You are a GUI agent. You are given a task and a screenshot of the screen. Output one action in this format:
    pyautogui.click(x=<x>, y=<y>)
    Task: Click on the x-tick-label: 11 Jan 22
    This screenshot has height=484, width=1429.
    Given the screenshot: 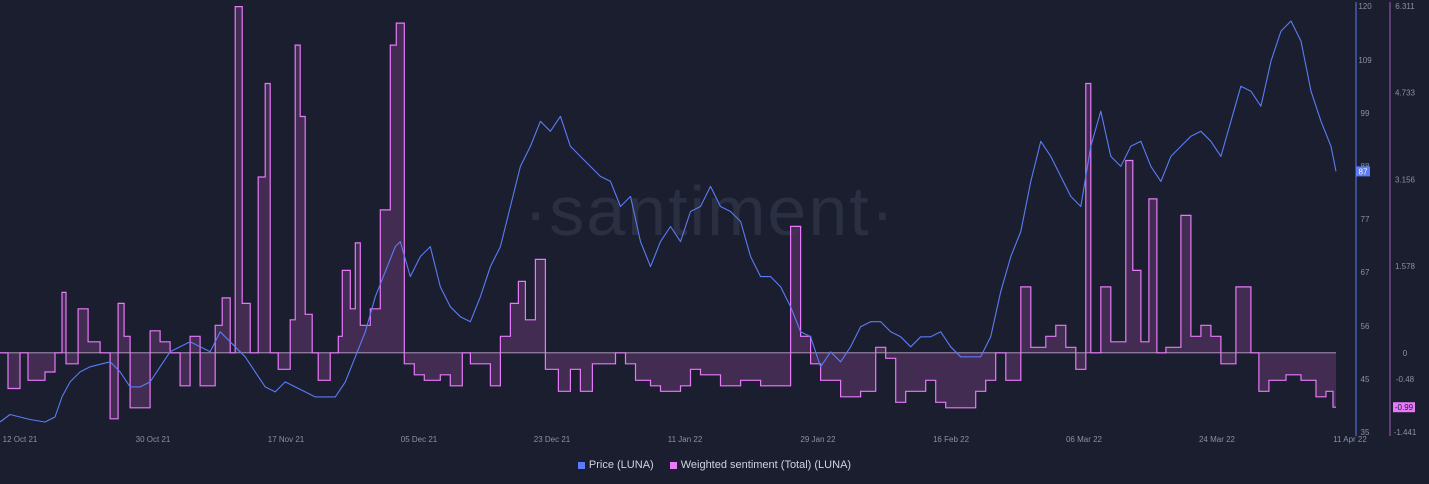 What is the action you would take?
    pyautogui.click(x=685, y=439)
    